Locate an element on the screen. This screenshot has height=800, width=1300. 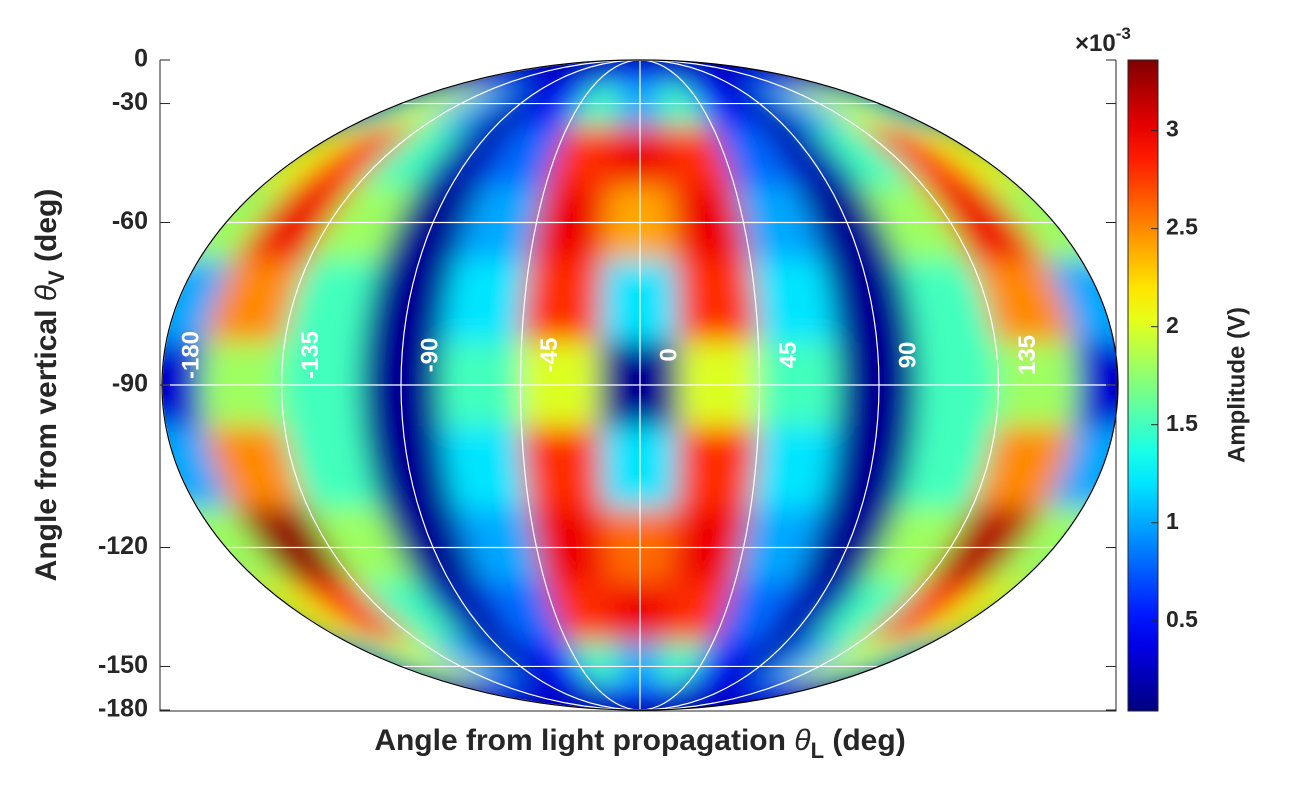
meridian-label: -90 is located at coordinates (429, 355).